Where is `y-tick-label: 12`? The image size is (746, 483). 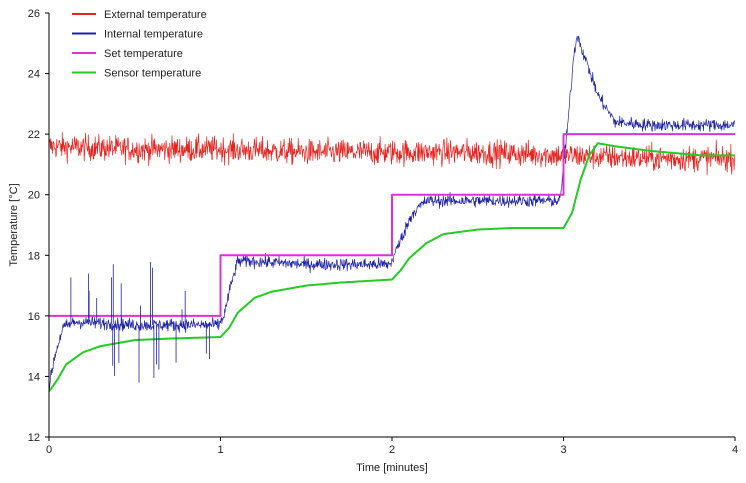
y-tick-label: 12 is located at coordinates (34, 438).